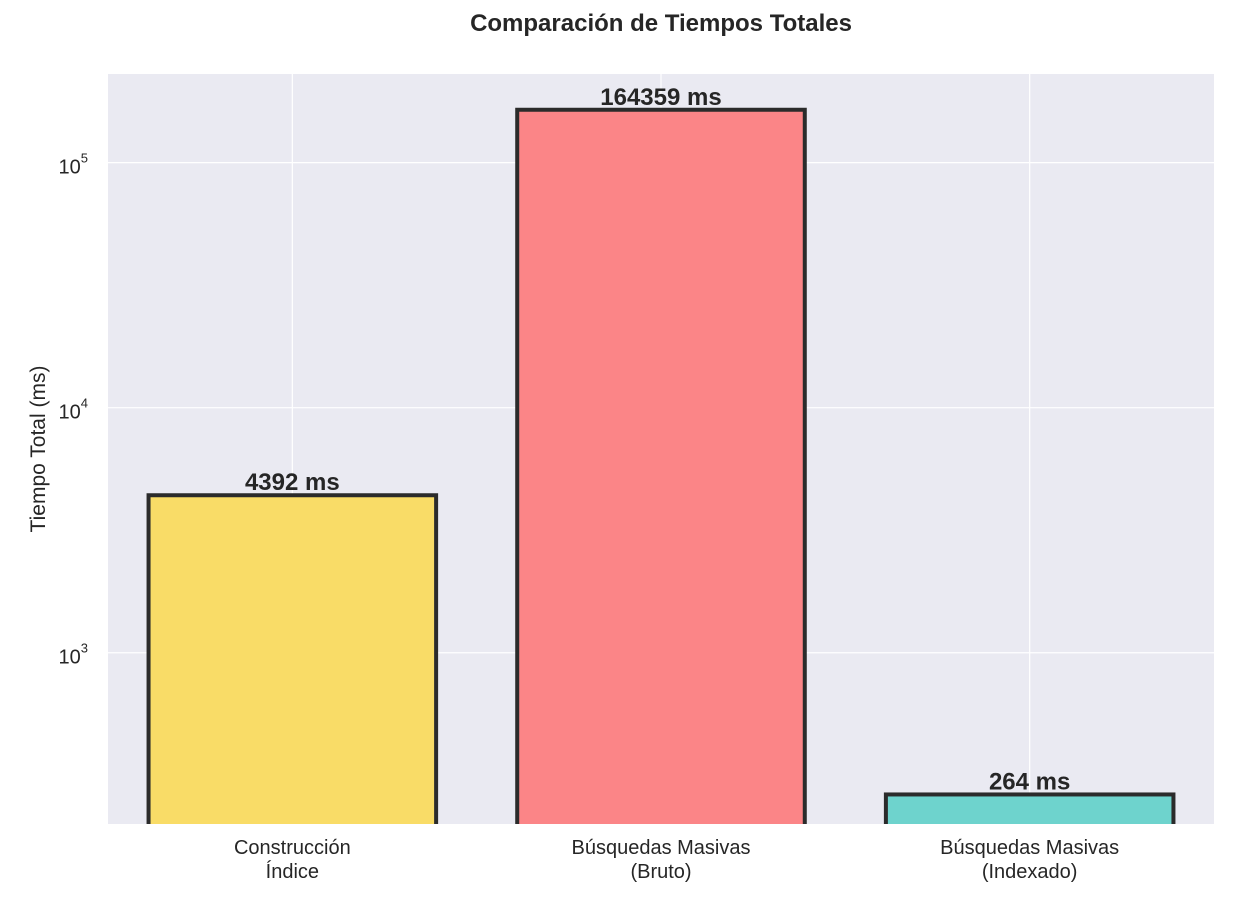  What do you see at coordinates (661, 860) in the screenshot?
I see `x-tick-label: Búsquedas Masivas (Bruto)` at bounding box center [661, 860].